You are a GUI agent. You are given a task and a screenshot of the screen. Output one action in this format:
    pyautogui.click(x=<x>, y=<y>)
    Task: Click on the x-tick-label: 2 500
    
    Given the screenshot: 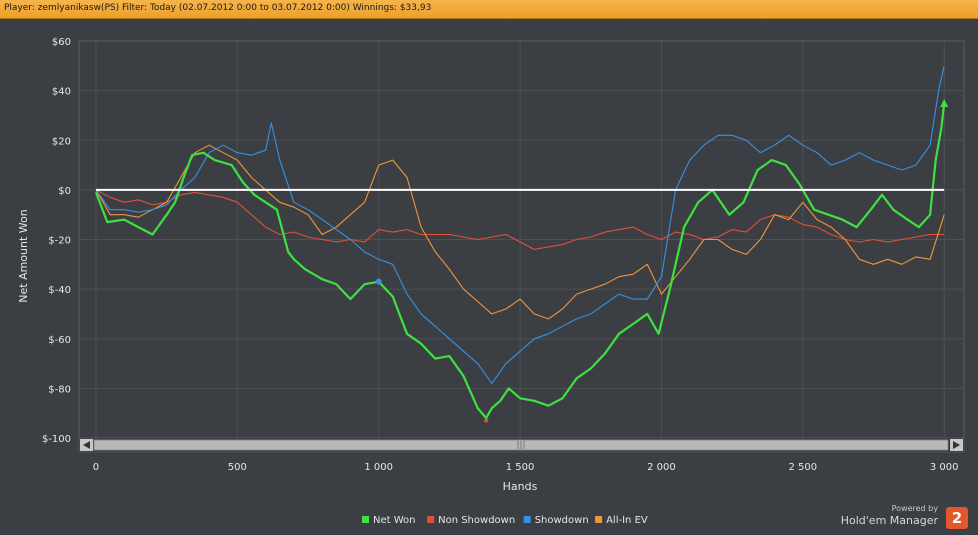 What is the action you would take?
    pyautogui.click(x=803, y=467)
    